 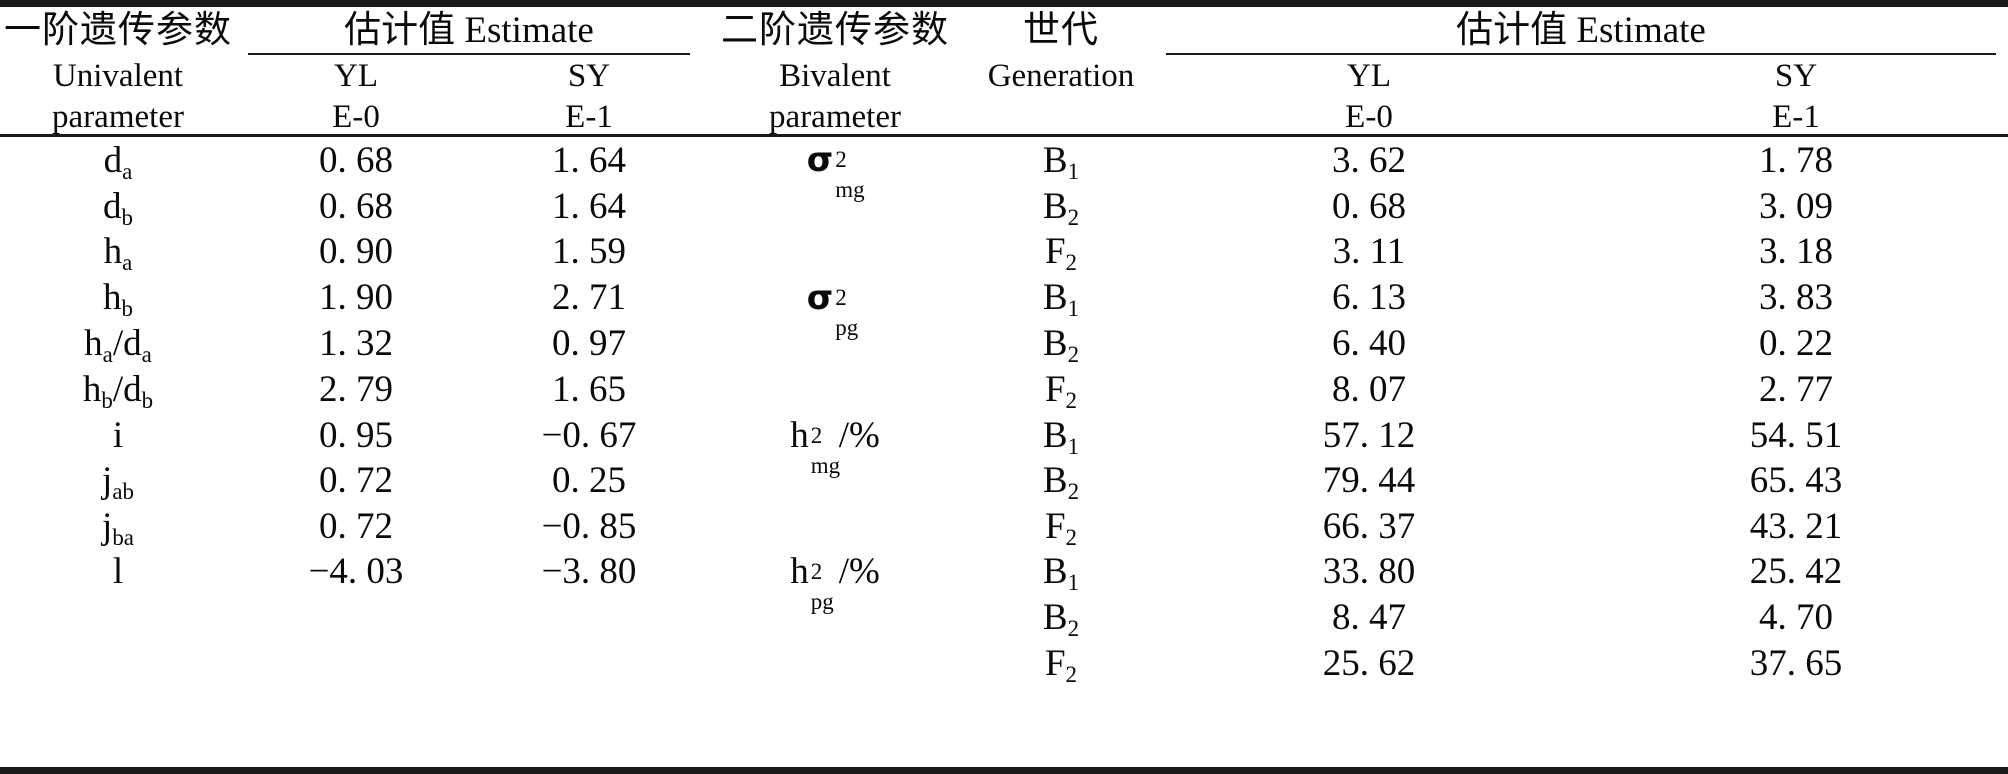 I want to click on bivalent-yl-value, so click(x=1369, y=709).